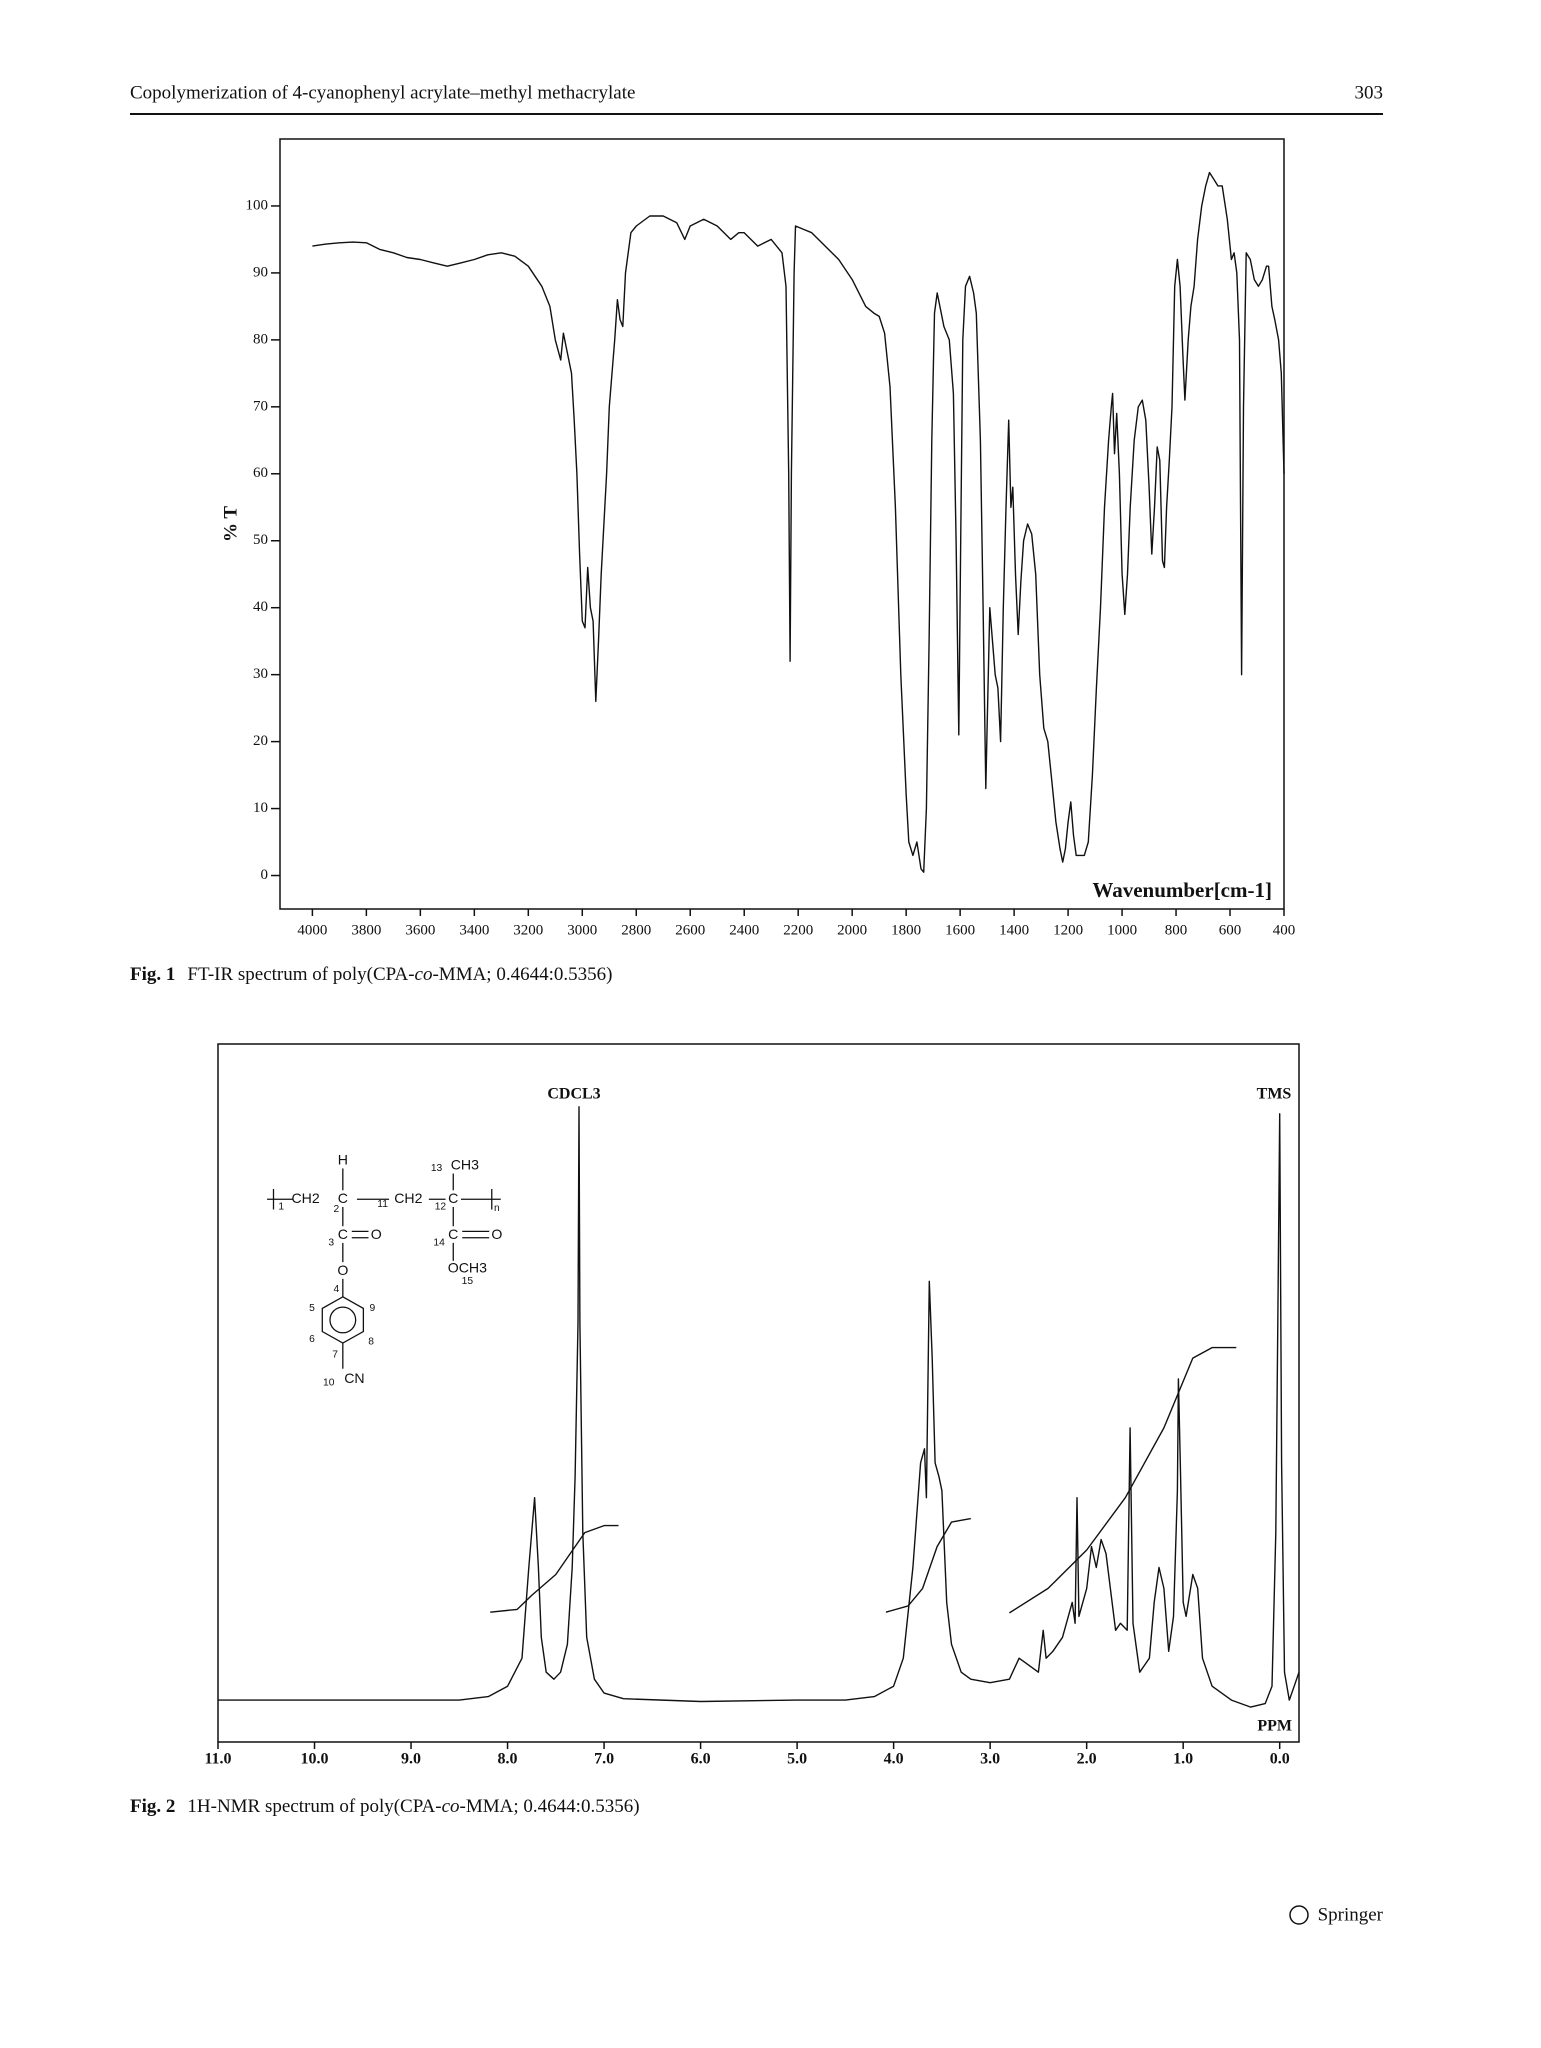 This screenshot has height=2048, width=1541. I want to click on y-tick-label: 90, so click(260, 272).